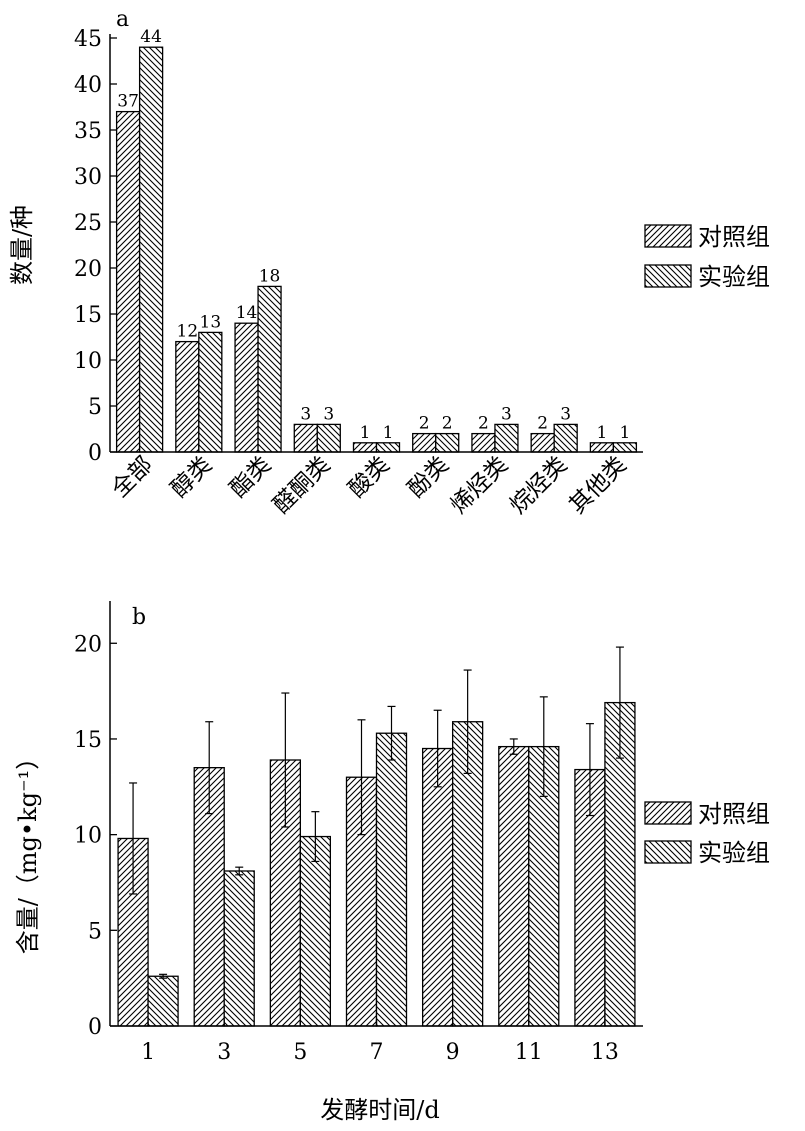 The width and height of the screenshot is (805, 1131). Describe the element at coordinates (224, 1052) in the screenshot. I see `category-label: 3` at that location.